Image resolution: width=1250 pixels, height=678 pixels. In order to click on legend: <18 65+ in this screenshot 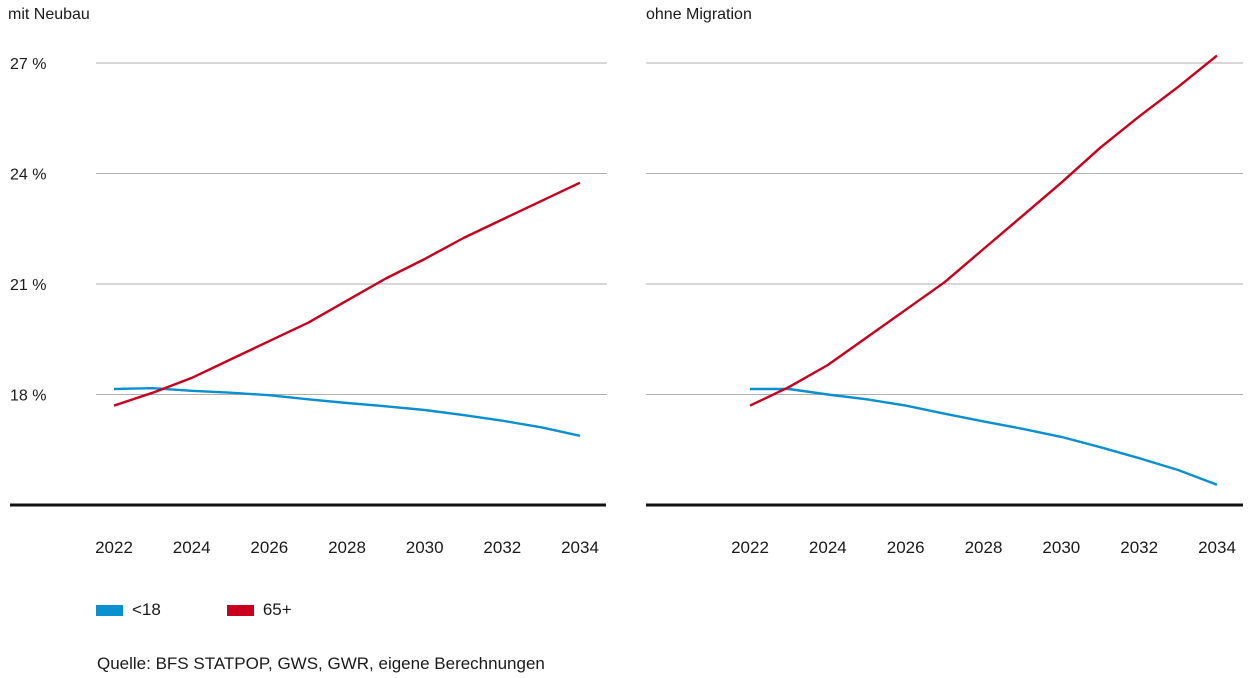, I will do `click(227, 610)`.